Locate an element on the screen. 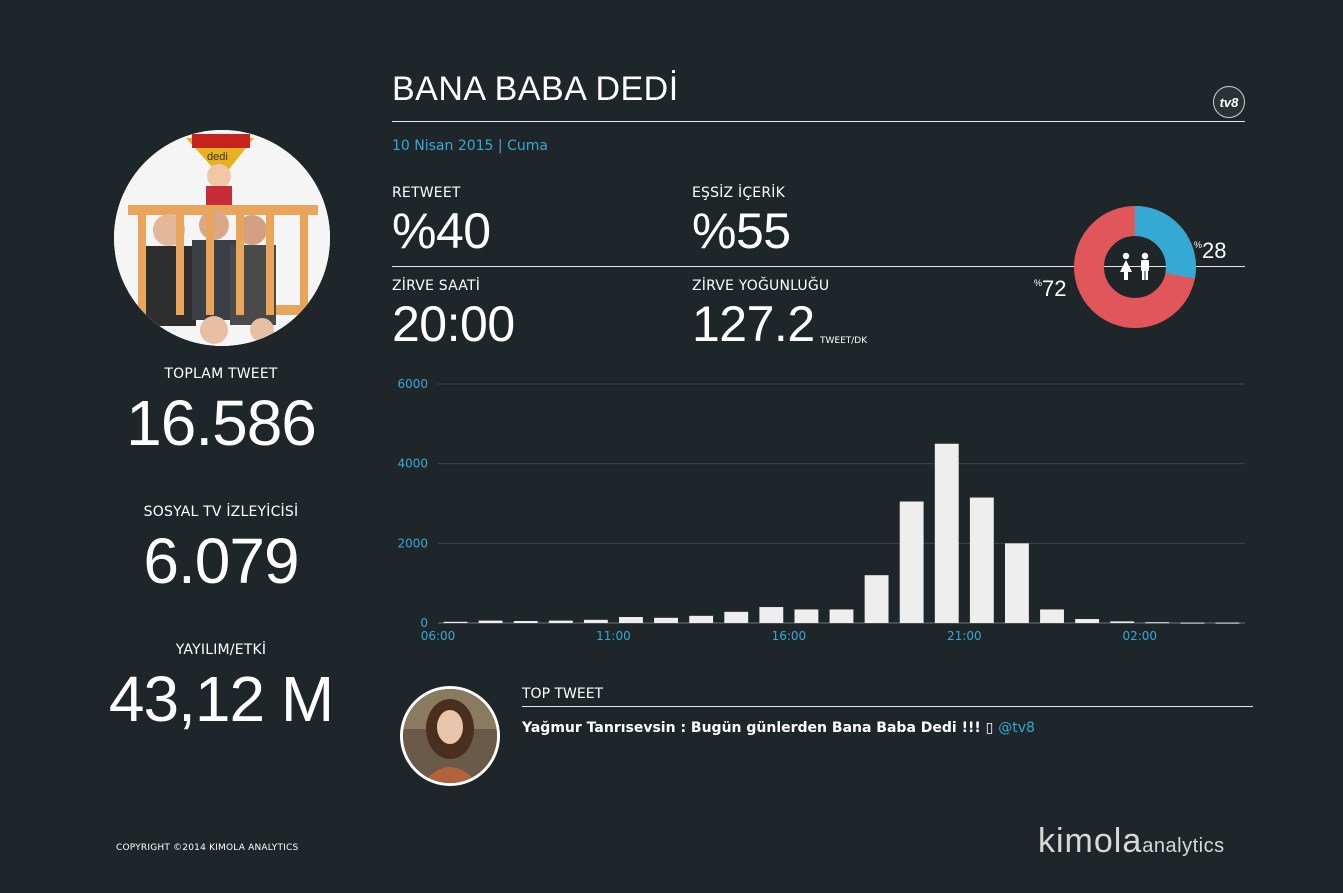 The image size is (1343, 893). kimola-logo: kimolaanalytics is located at coordinates (1131, 841).